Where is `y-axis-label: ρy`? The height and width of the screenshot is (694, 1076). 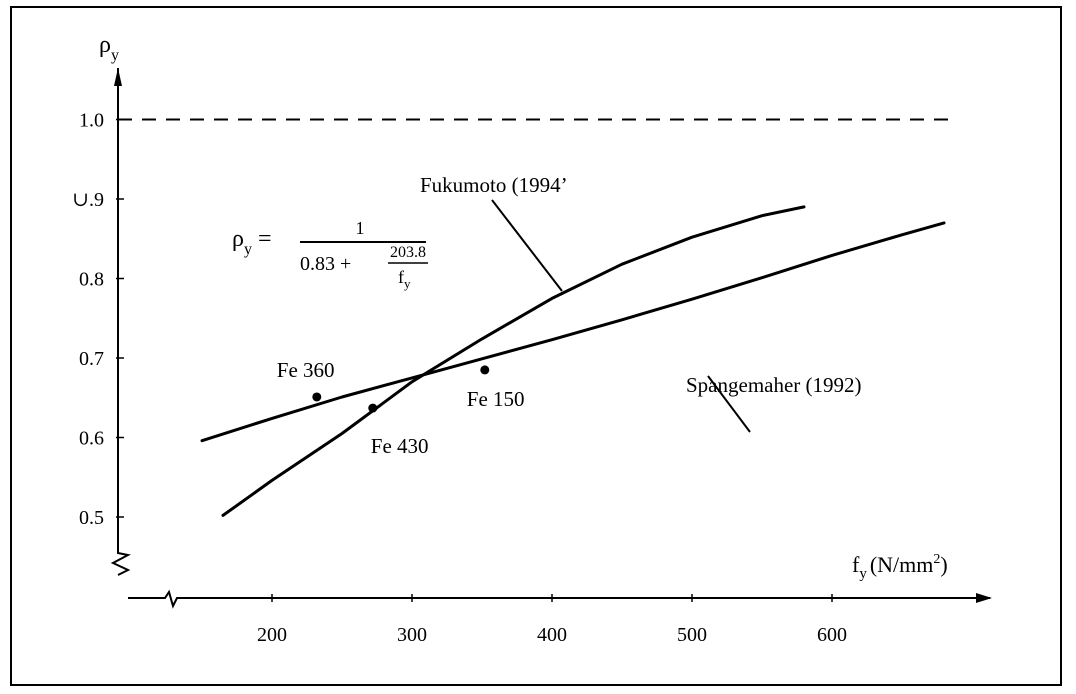
y-axis-label: ρy is located at coordinates (109, 48).